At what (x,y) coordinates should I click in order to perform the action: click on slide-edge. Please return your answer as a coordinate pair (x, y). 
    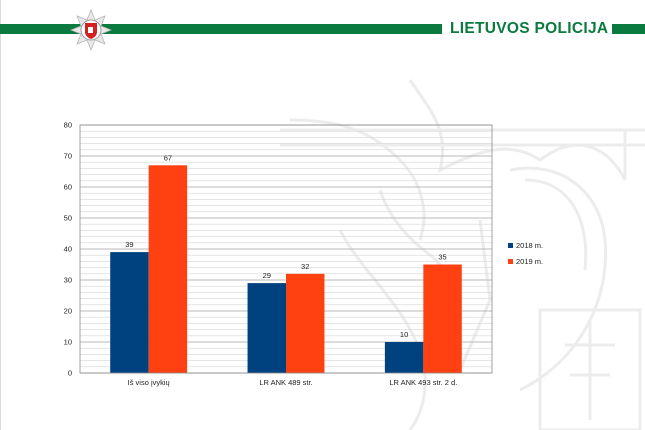
    Looking at the image, I should click on (0, 215).